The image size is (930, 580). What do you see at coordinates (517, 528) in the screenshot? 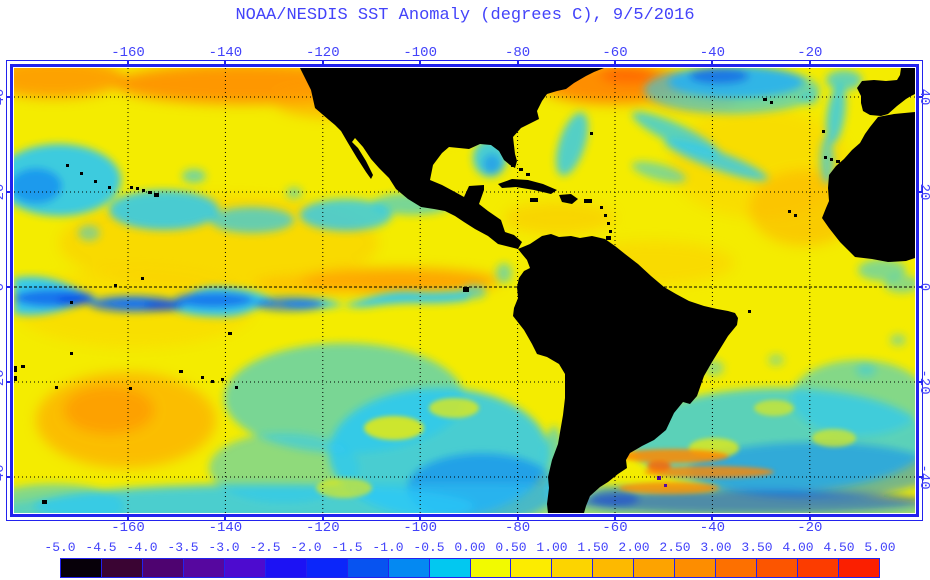
I see `lon-tick-label-bottom: -80` at bounding box center [517, 528].